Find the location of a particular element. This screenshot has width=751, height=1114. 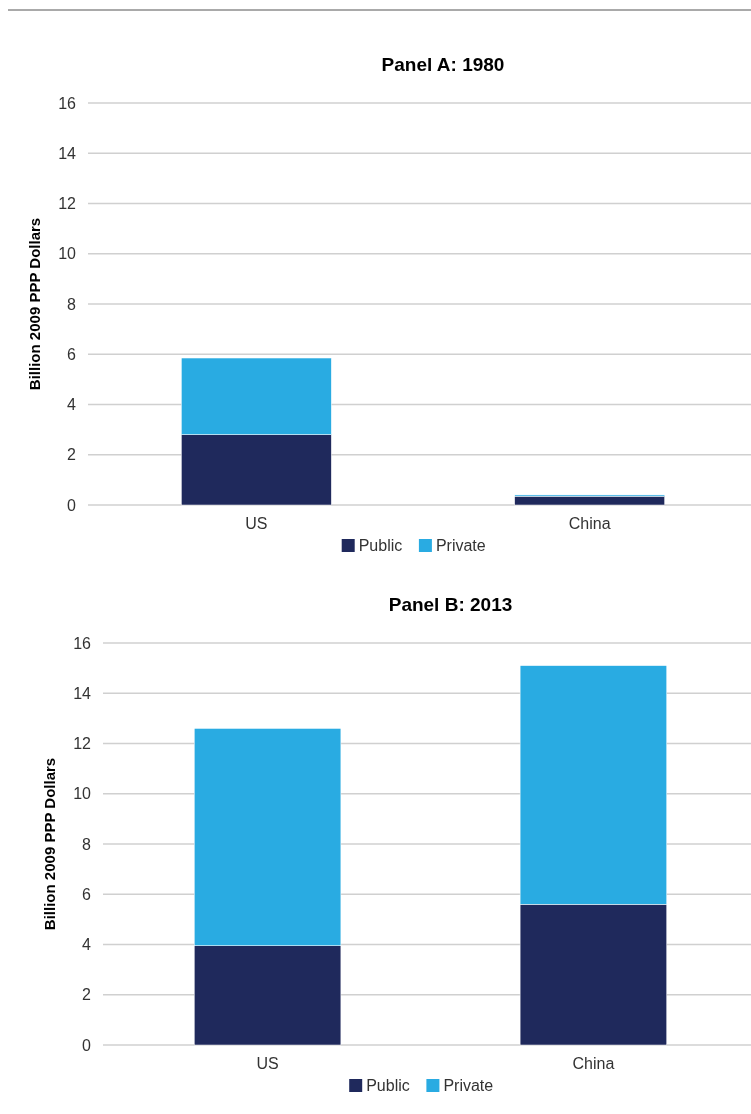

chart-title: Panel B: 2013 is located at coordinates (450, 604).